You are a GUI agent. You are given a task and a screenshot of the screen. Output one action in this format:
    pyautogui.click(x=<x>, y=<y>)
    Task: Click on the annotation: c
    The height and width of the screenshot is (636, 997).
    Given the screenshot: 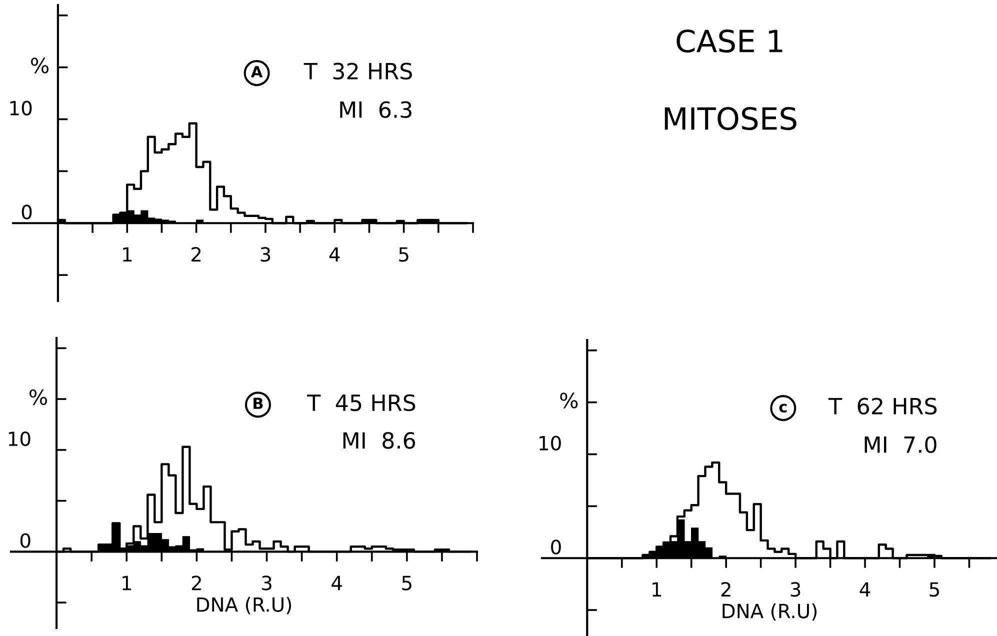 What is the action you would take?
    pyautogui.click(x=783, y=408)
    